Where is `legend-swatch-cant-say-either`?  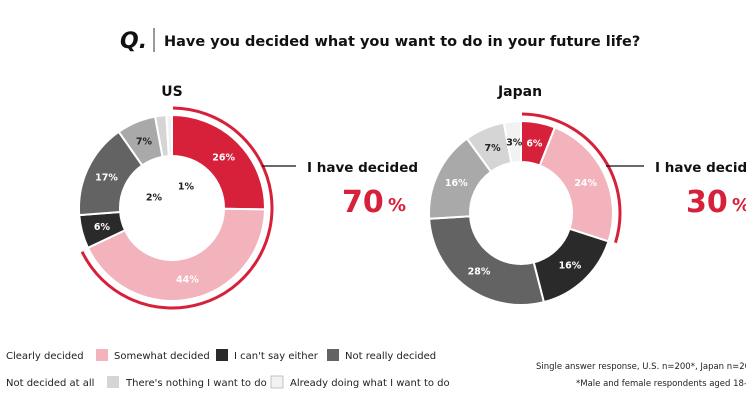 legend-swatch-cant-say-either is located at coordinates (222, 355).